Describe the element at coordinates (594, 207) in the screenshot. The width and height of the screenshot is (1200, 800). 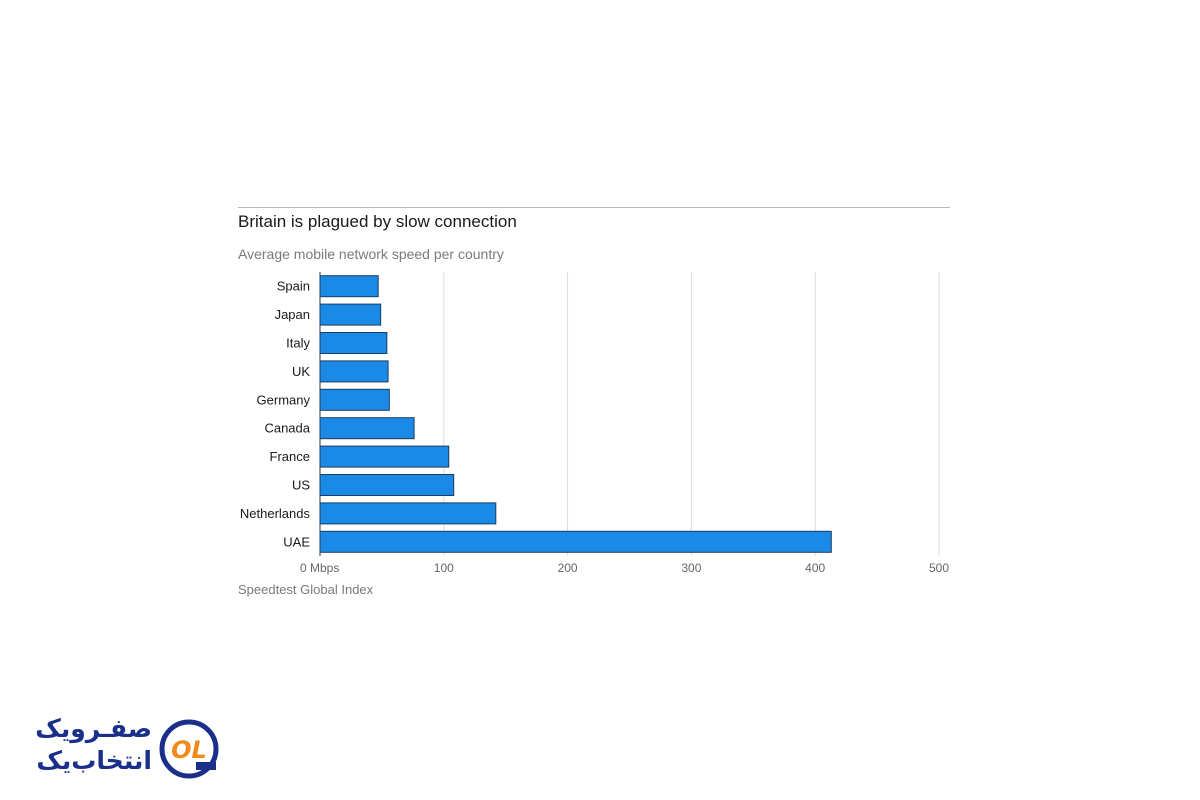
I see `chart-top-rule` at that location.